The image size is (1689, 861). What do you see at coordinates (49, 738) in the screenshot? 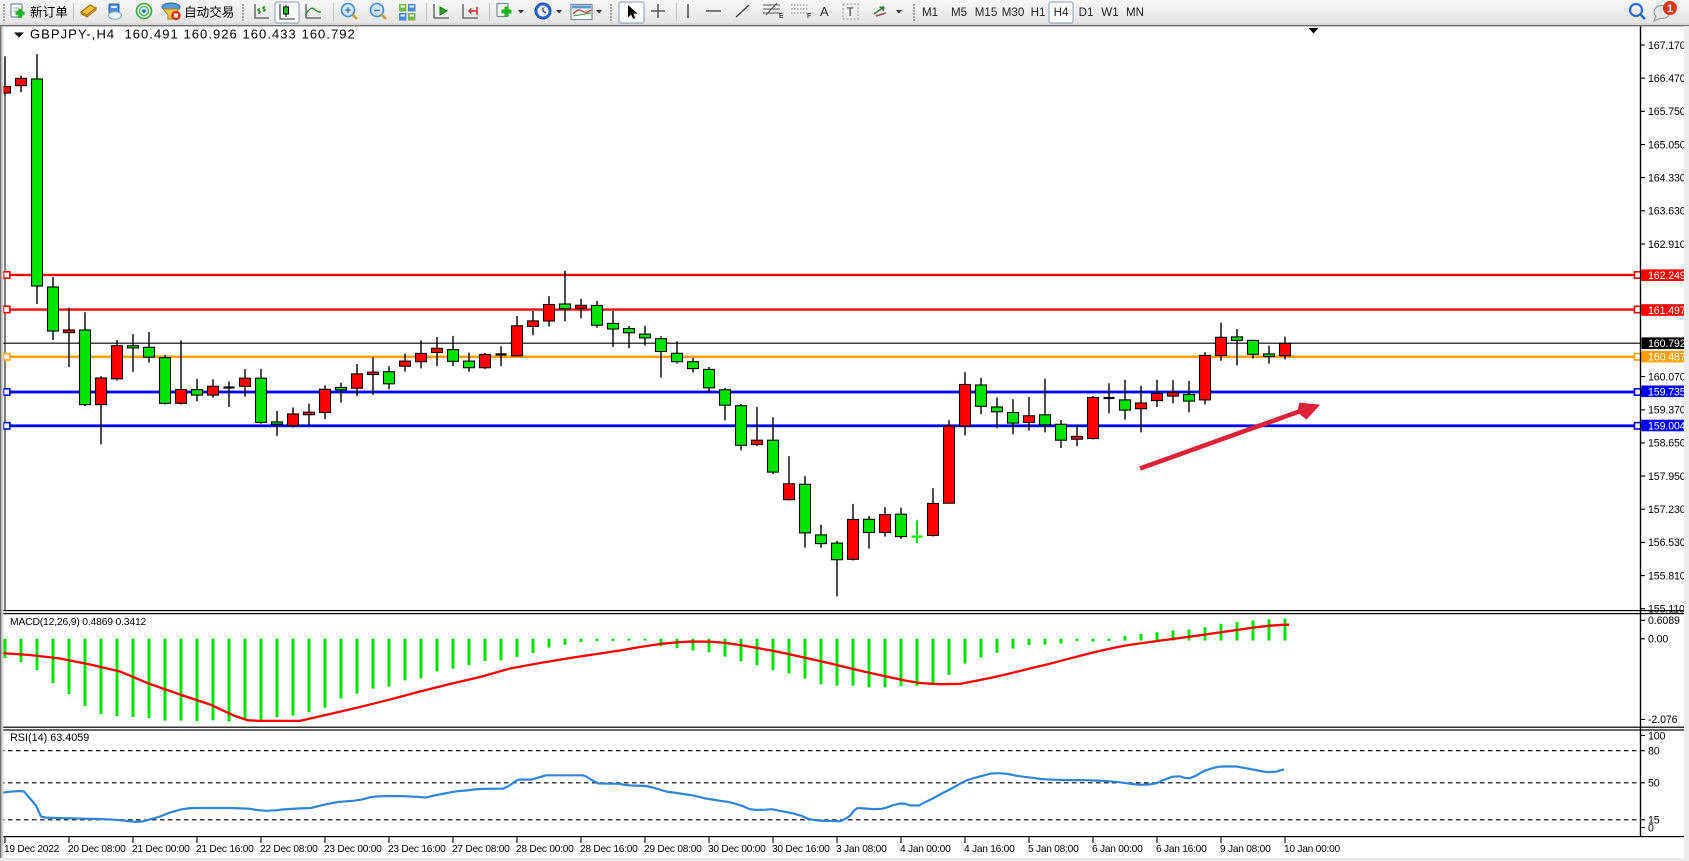
I see `svg-text: RSI(14) 63.4059` at bounding box center [49, 738].